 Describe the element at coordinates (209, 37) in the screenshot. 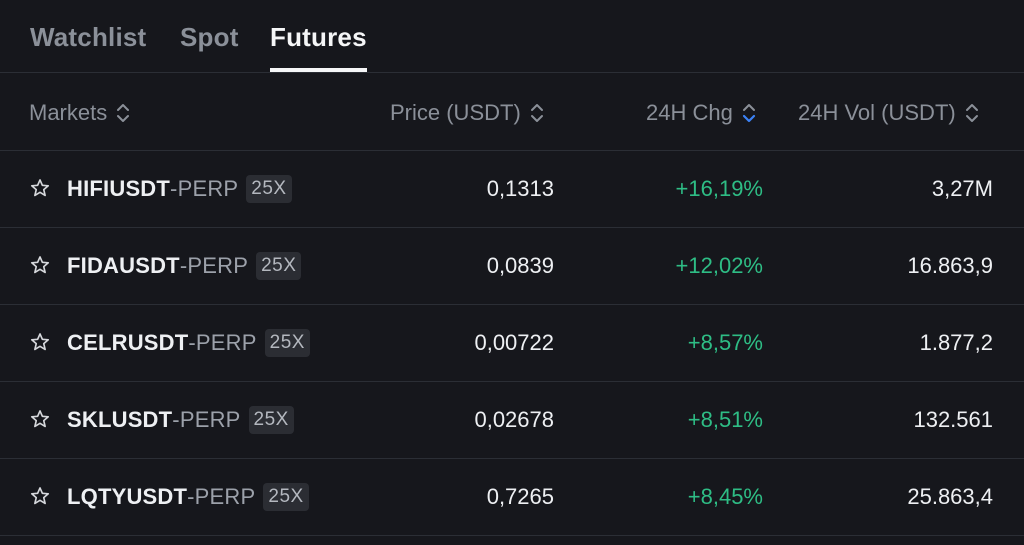

I see `tab-spot: Spot` at that location.